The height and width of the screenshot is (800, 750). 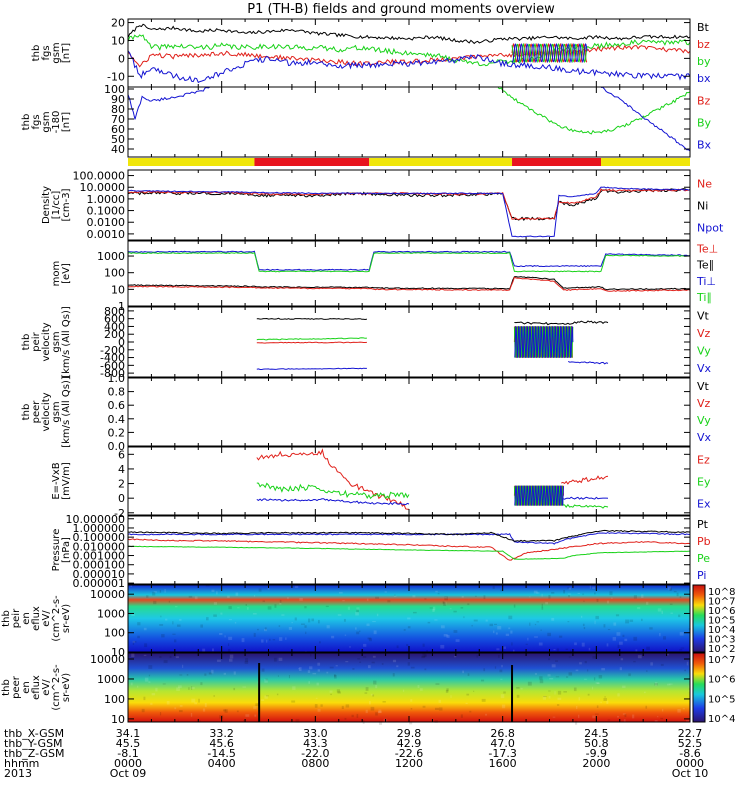 What do you see at coordinates (112, 358) in the screenshot?
I see `y-tick-label: -400` at bounding box center [112, 358].